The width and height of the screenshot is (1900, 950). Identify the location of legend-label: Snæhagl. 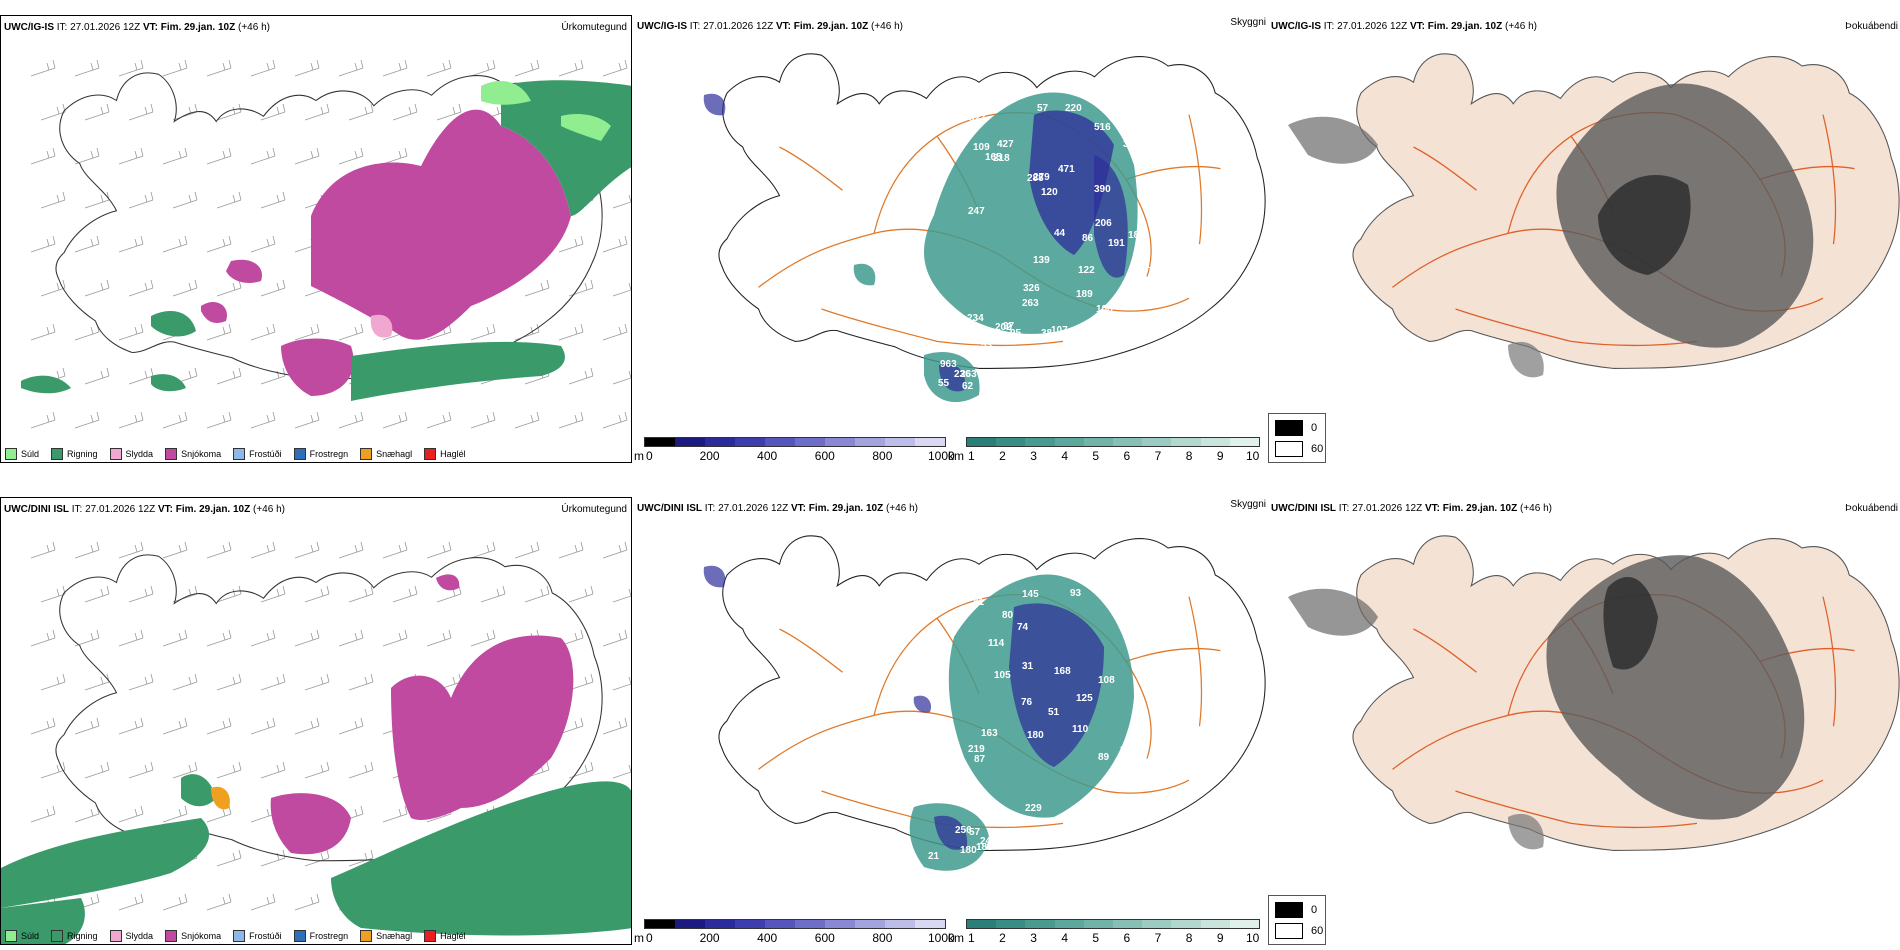
(394, 936).